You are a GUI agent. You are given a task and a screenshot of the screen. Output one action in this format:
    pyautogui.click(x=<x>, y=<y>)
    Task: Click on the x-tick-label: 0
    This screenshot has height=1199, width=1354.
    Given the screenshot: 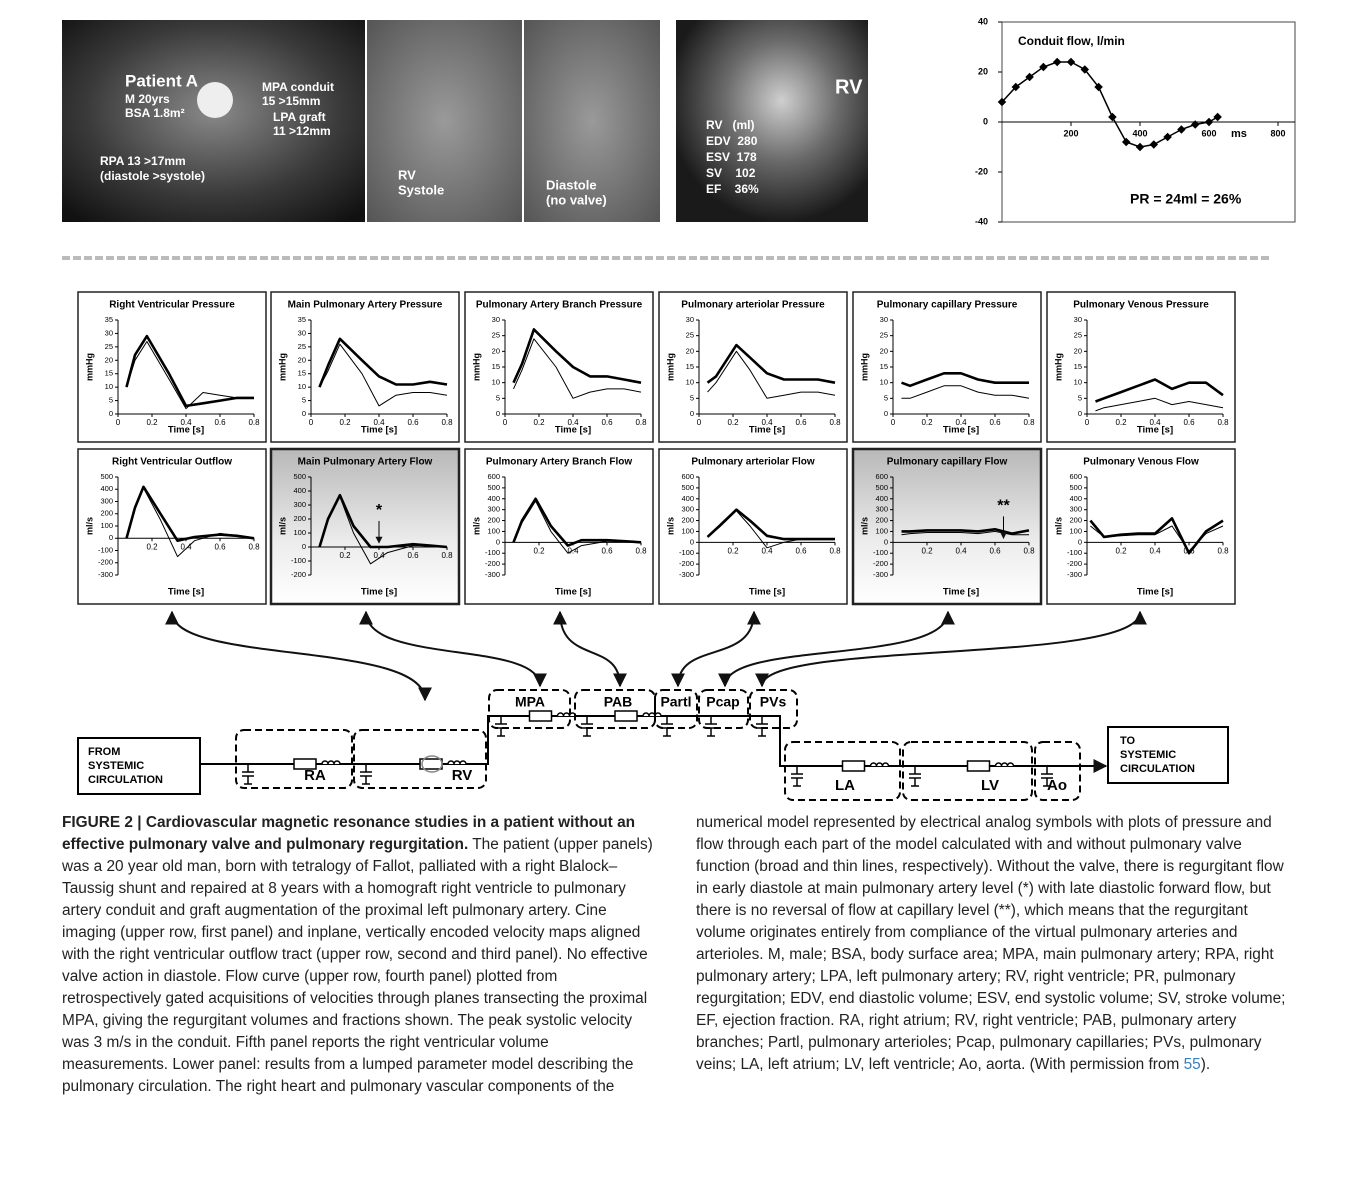 What is the action you would take?
    pyautogui.click(x=311, y=422)
    